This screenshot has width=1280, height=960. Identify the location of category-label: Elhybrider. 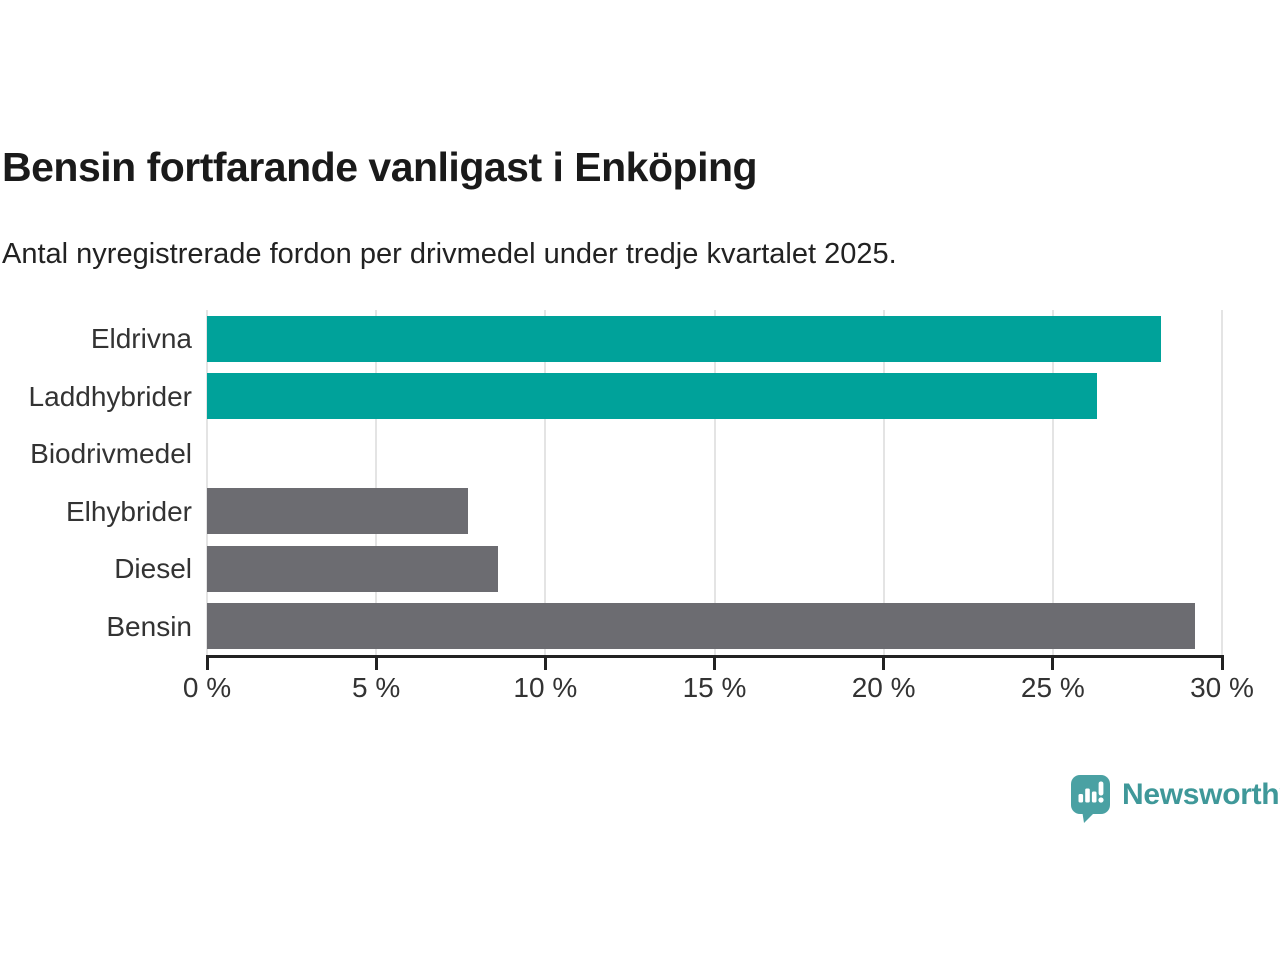
(128, 511).